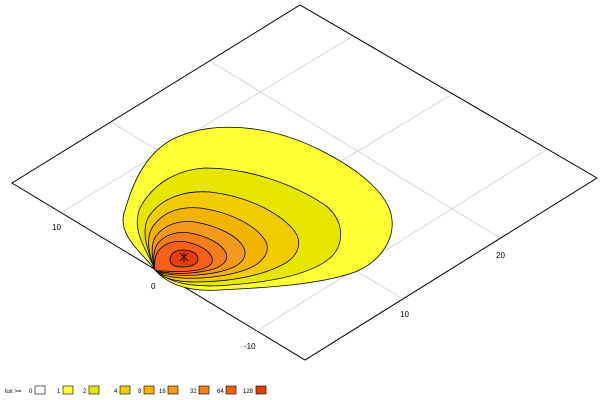 The width and height of the screenshot is (600, 400). Describe the element at coordinates (56, 227) in the screenshot. I see `y-tick-10: 10` at that location.